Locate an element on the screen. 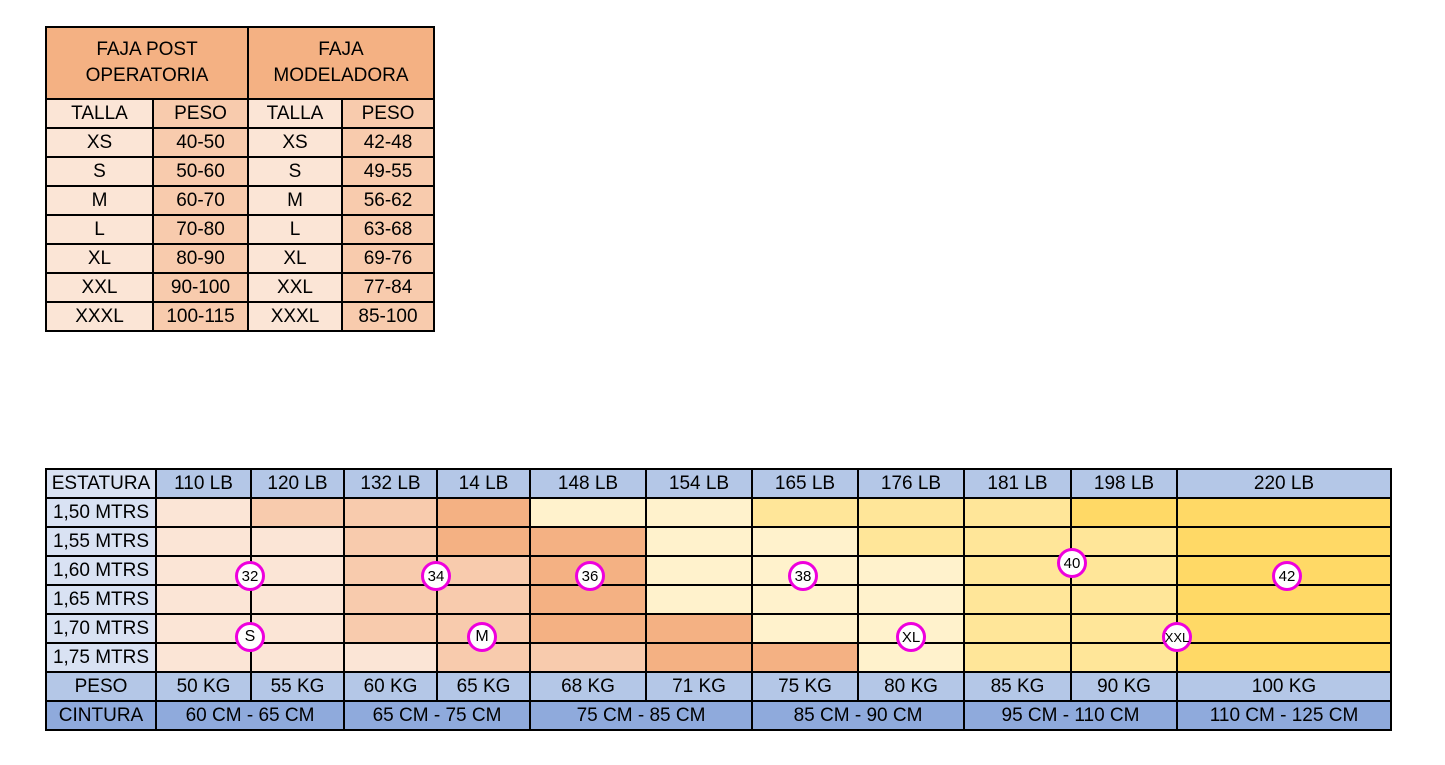 This screenshot has width=1445, height=765. peso-value: 68 KG is located at coordinates (588, 686).